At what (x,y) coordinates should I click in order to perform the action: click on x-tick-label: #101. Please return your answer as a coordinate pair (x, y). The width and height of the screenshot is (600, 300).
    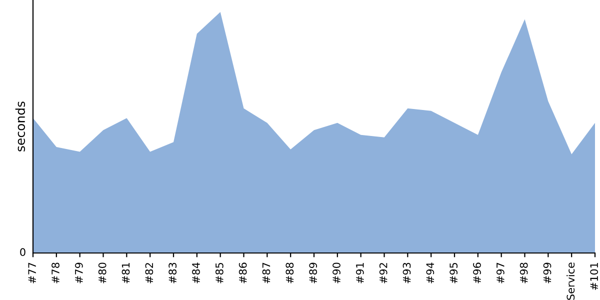
    Looking at the image, I should click on (594, 276).